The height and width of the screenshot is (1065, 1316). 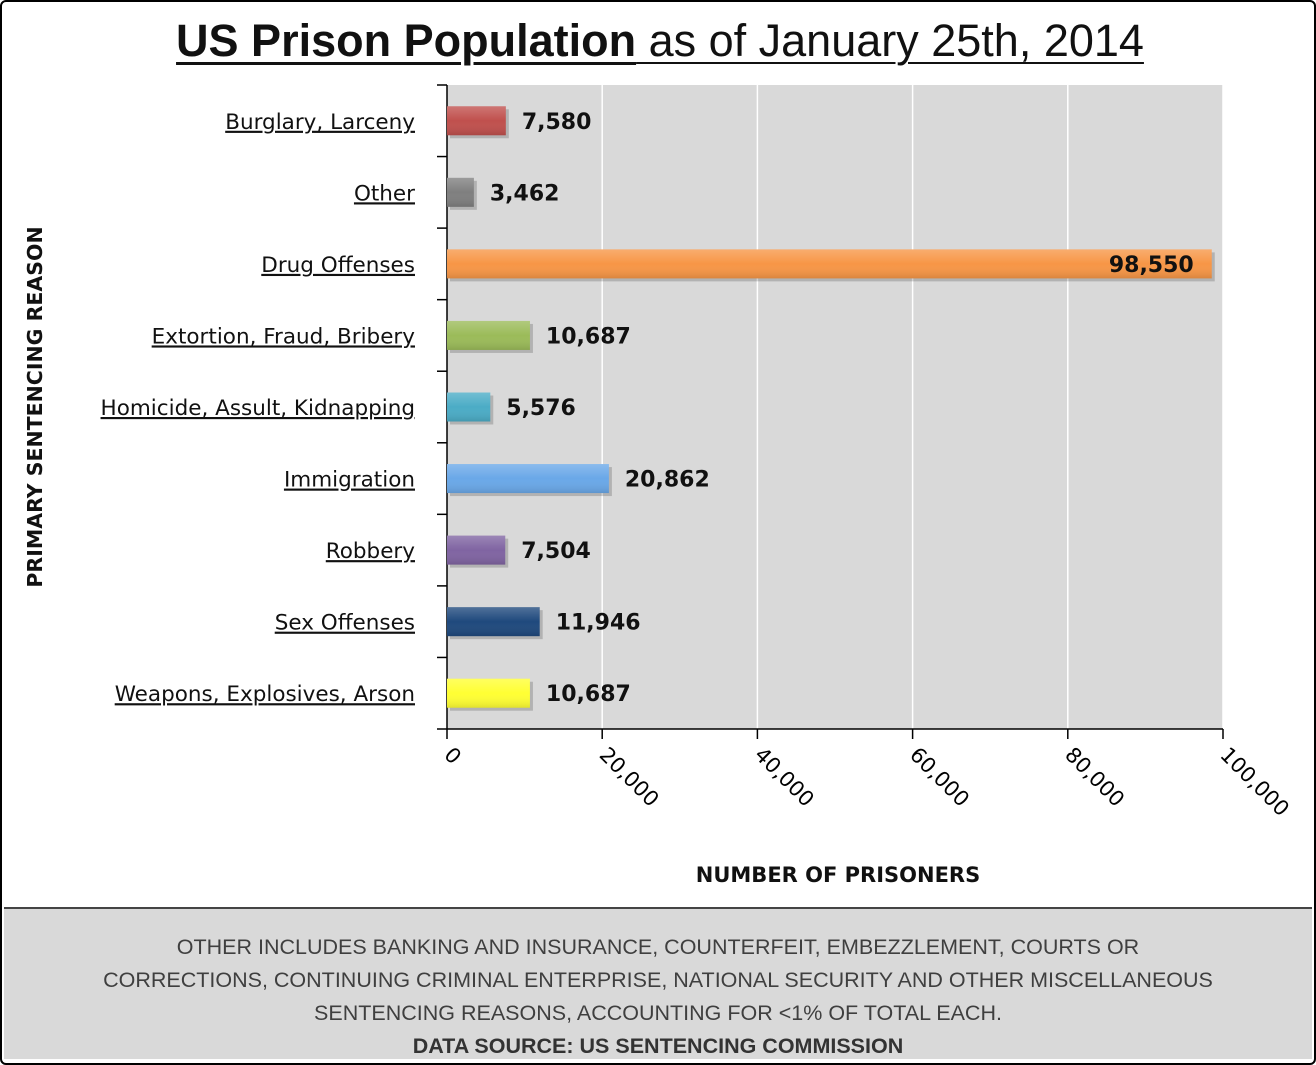 I want to click on x-tick-label: 40,000, so click(x=784, y=777).